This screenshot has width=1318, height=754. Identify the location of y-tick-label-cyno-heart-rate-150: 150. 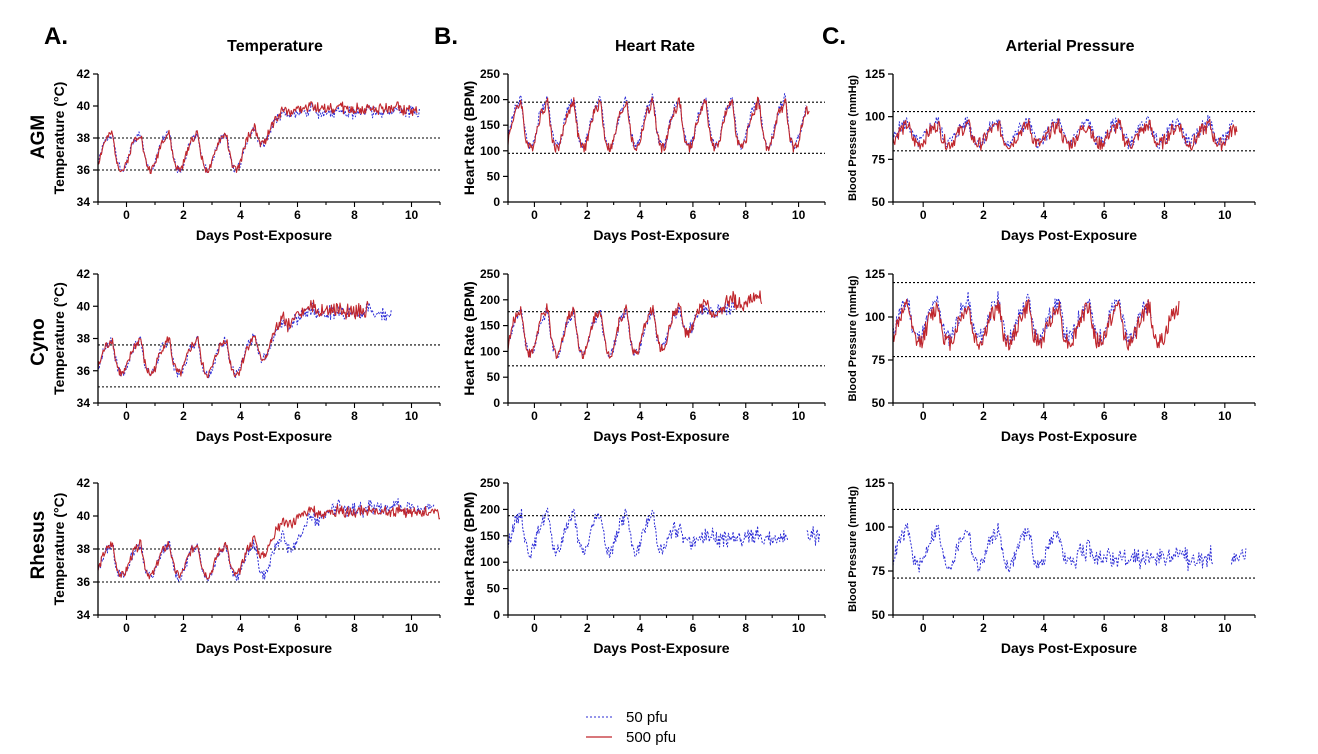
(490, 326).